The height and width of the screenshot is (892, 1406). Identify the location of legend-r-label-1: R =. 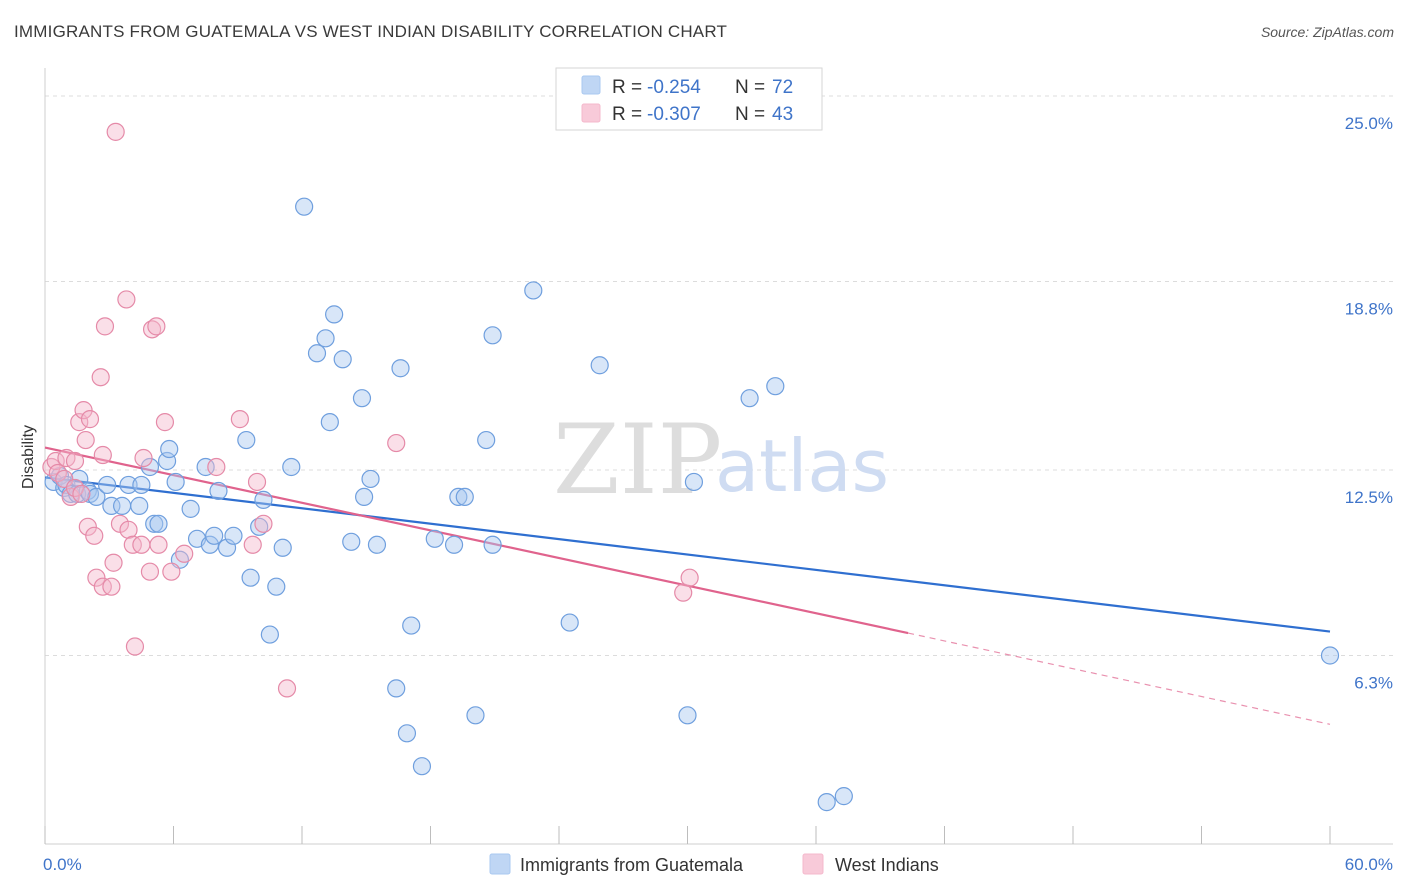
(627, 87).